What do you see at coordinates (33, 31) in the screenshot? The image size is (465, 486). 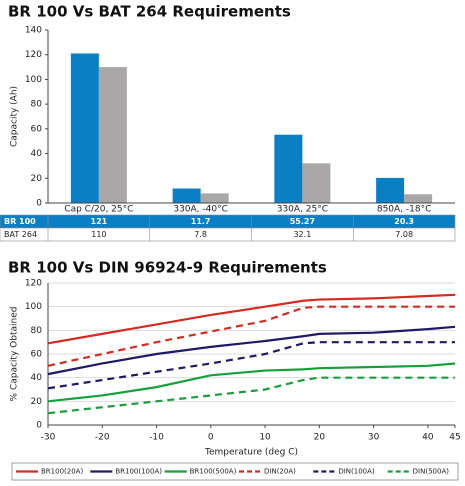 I see `y-tick-label: 140` at bounding box center [33, 31].